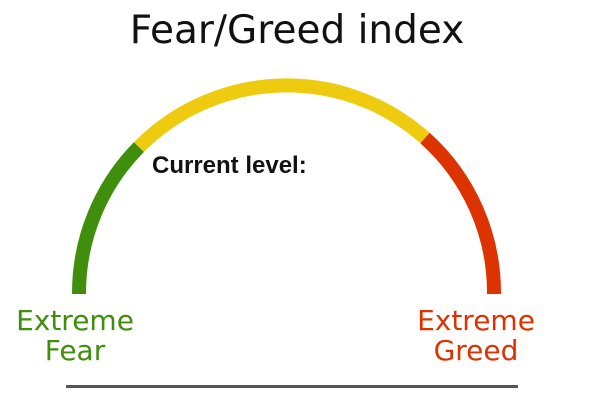  Describe the element at coordinates (292, 386) in the screenshot. I see `baseline-divider` at that location.